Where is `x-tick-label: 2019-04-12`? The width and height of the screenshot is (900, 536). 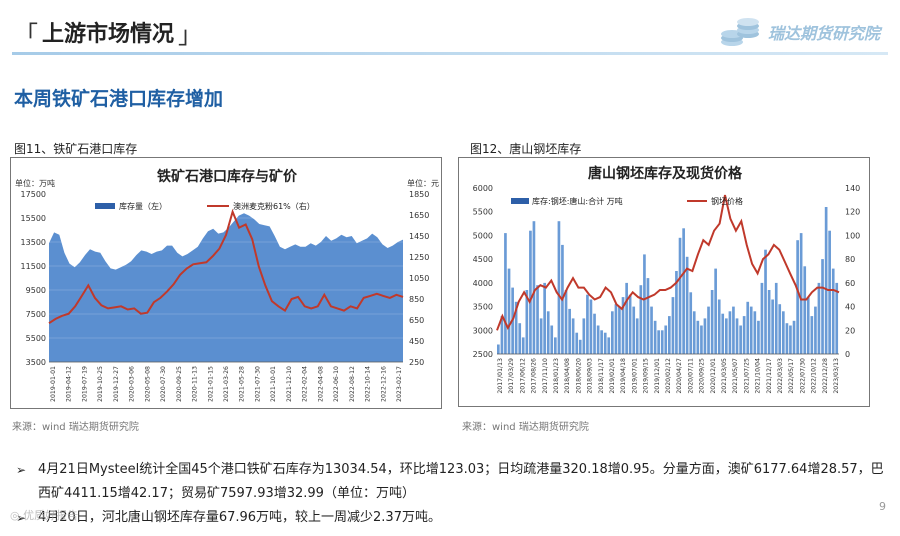 x-tick-label: 2019-04-12 is located at coordinates (69, 384).